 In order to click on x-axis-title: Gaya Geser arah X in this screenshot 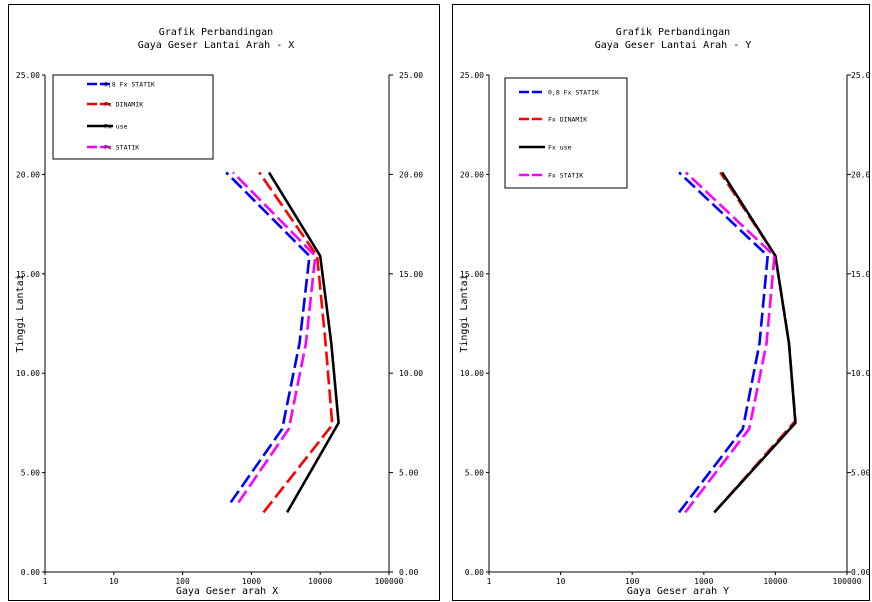, I will do `click(227, 591)`.